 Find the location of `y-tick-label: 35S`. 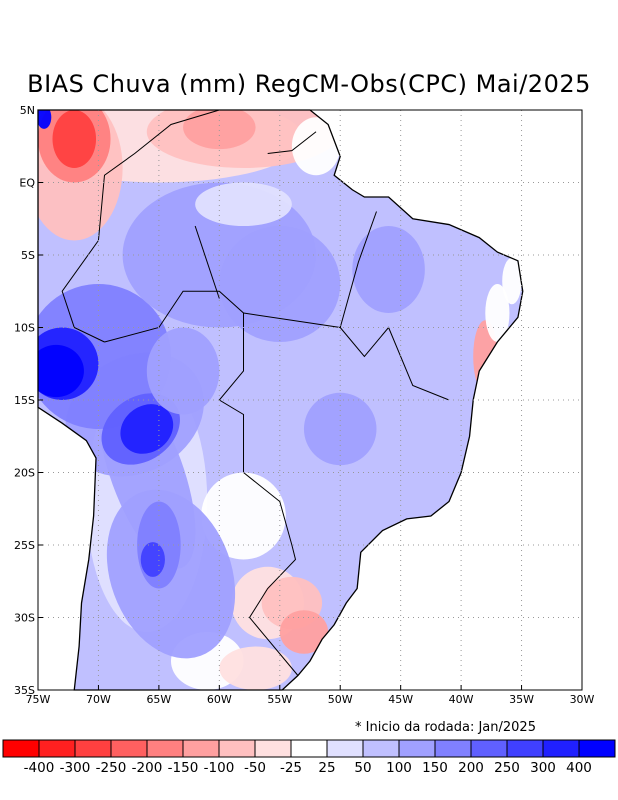

y-tick-label: 35S is located at coordinates (24, 690).